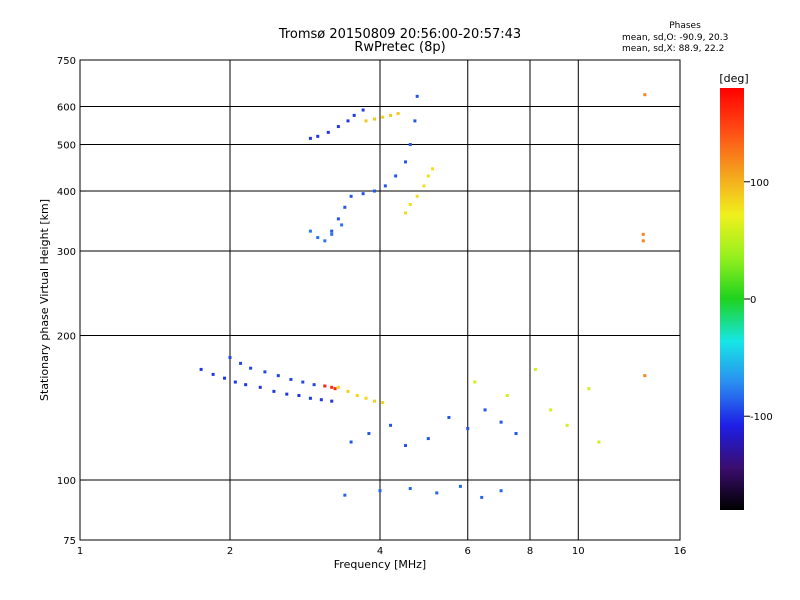 This screenshot has height=600, width=800. Describe the element at coordinates (680, 551) in the screenshot. I see `x-tick-label: 16` at that location.